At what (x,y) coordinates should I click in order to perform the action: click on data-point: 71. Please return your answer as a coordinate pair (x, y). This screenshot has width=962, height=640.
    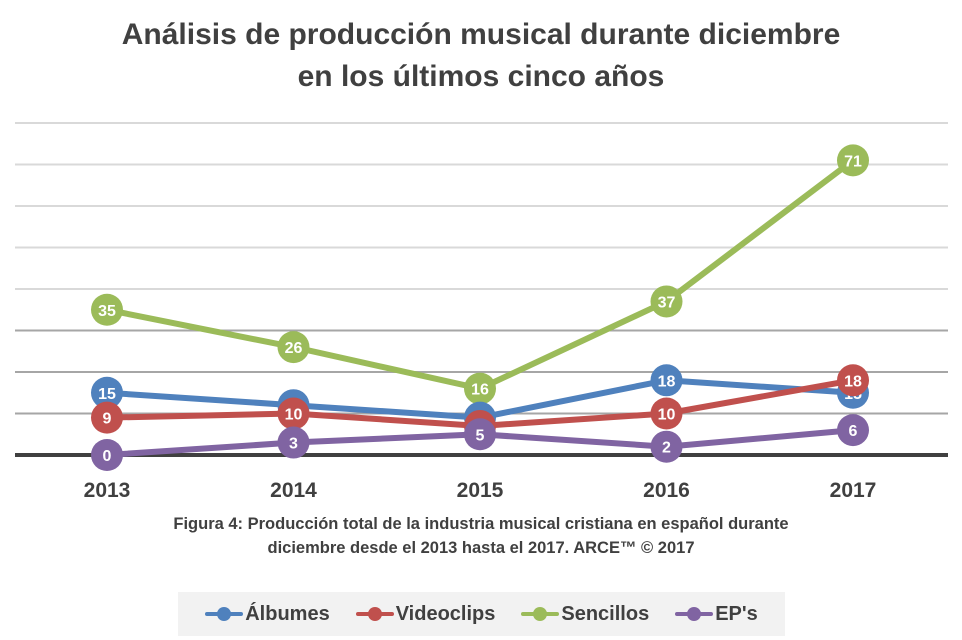
    Looking at the image, I should click on (853, 160).